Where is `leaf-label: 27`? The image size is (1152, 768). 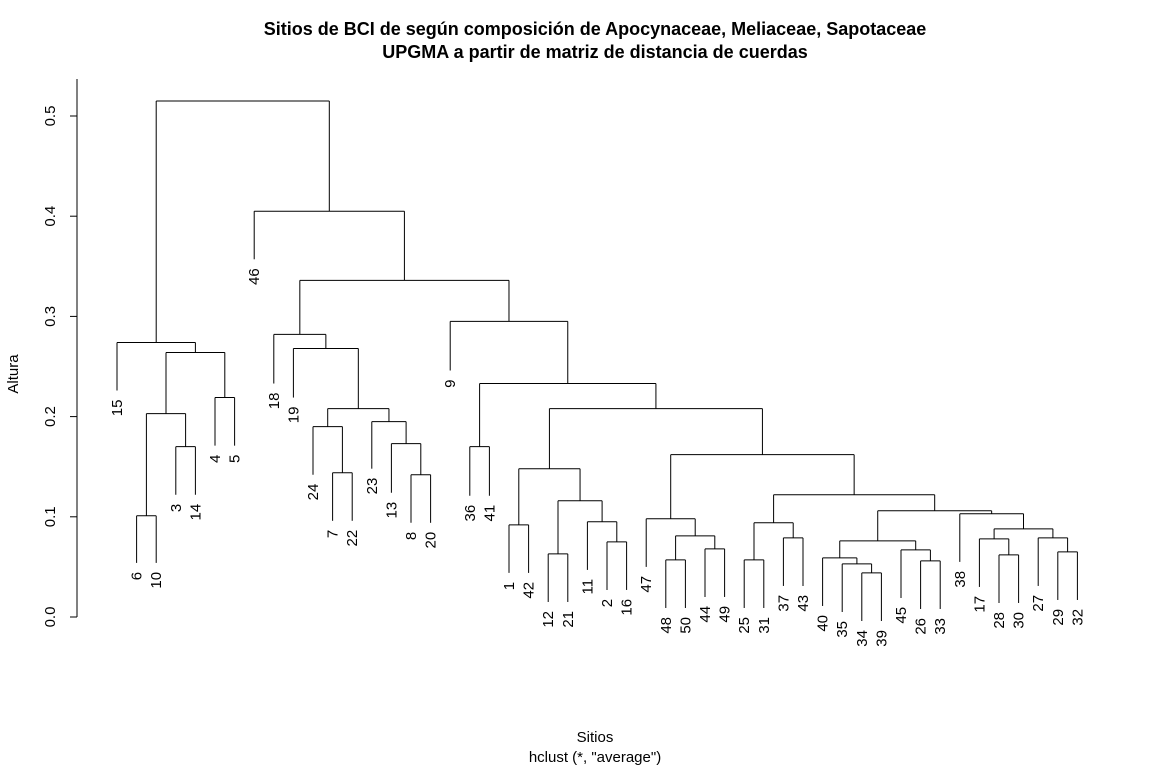
leaf-label: 27 is located at coordinates (1038, 603).